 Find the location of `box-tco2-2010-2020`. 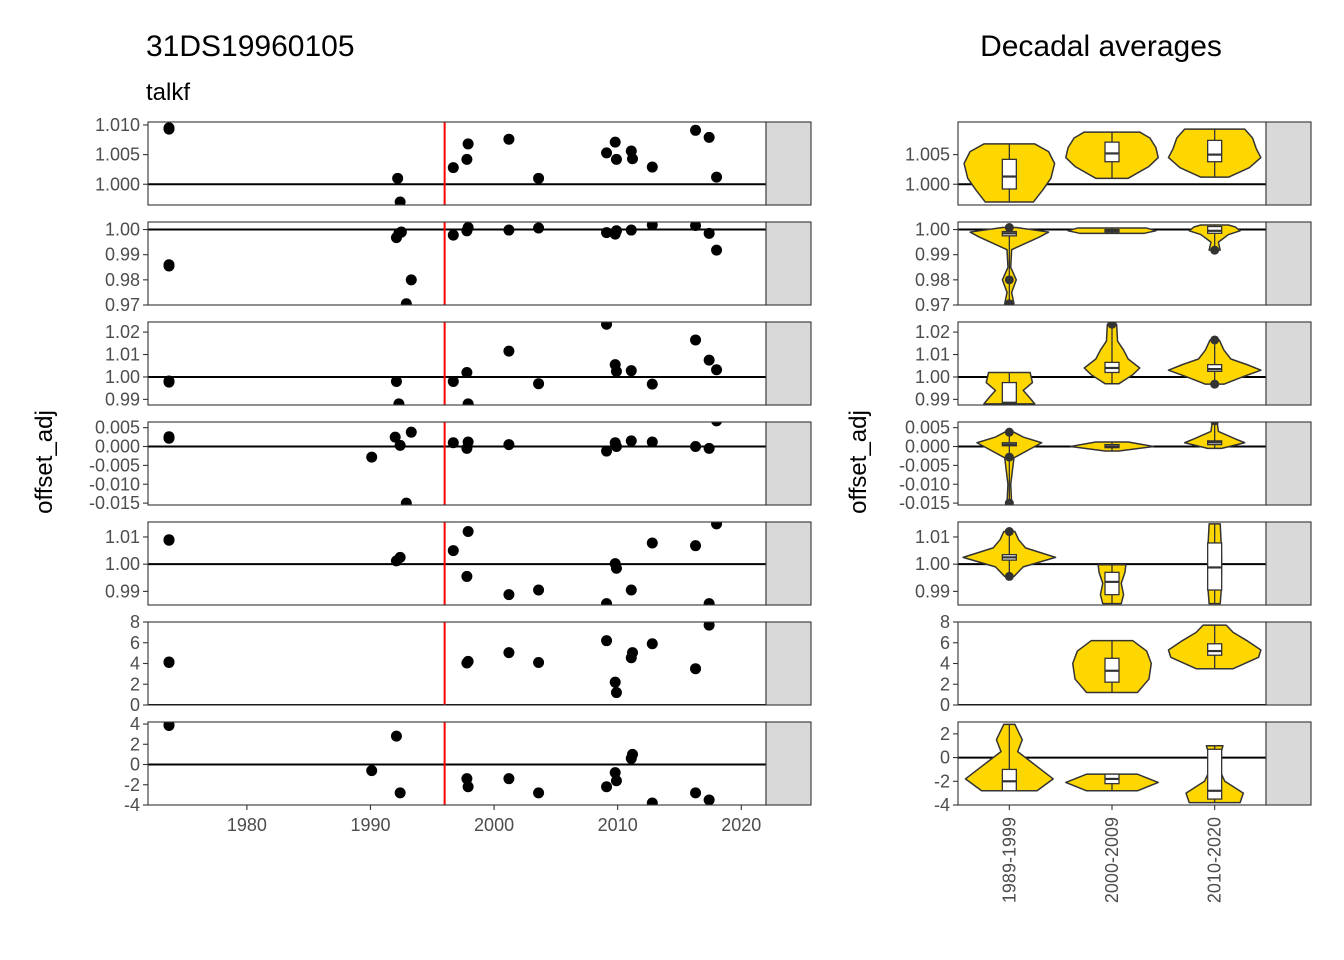

box-tco2-2010-2020 is located at coordinates (1215, 774).